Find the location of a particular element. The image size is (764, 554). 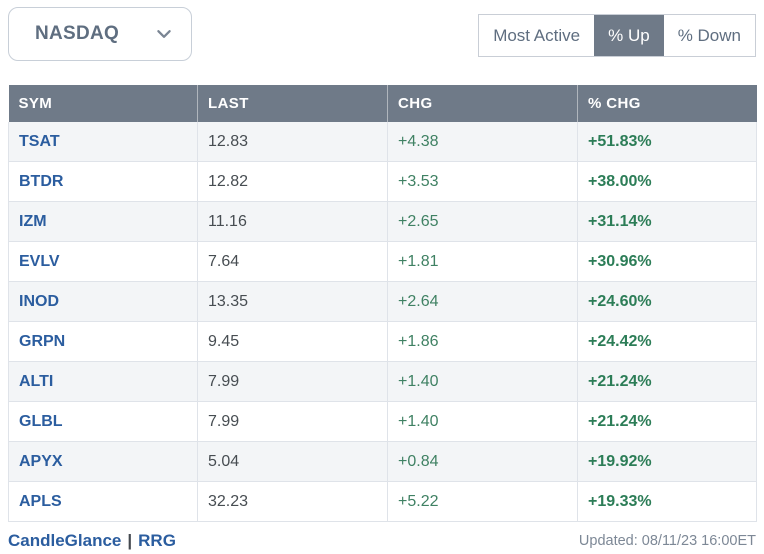

last-value: 13.35 is located at coordinates (292, 301).